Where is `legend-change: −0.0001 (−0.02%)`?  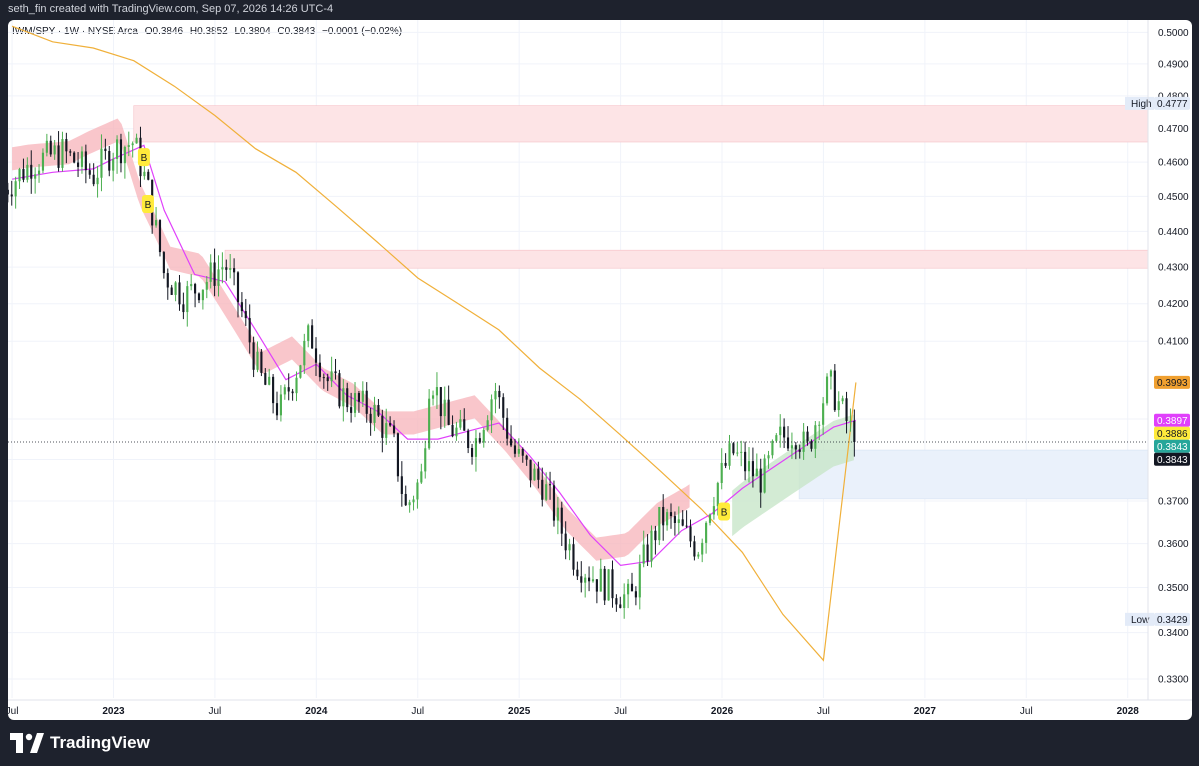 legend-change: −0.0001 (−0.02%) is located at coordinates (362, 31).